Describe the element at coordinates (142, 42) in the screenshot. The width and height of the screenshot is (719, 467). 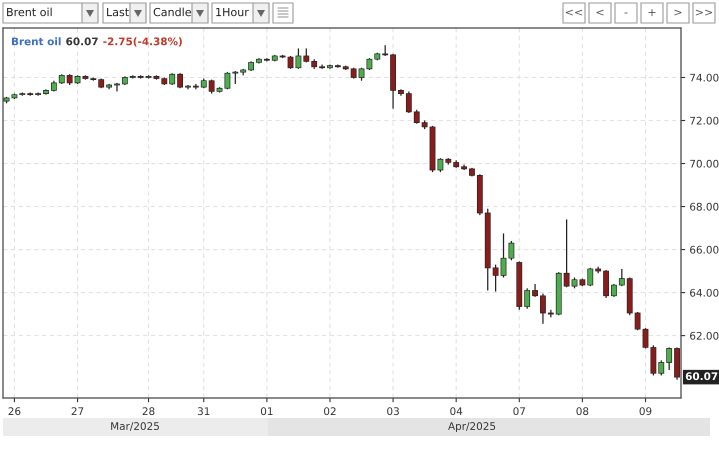
I see `annotation: -2.75(-4.38%)` at that location.